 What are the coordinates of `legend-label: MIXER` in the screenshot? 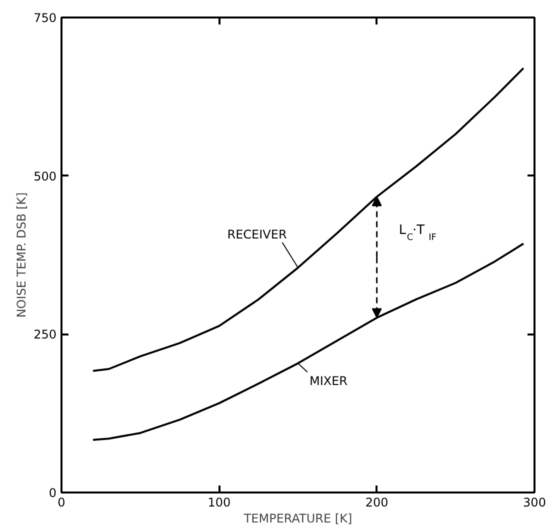 It's located at (328, 381).